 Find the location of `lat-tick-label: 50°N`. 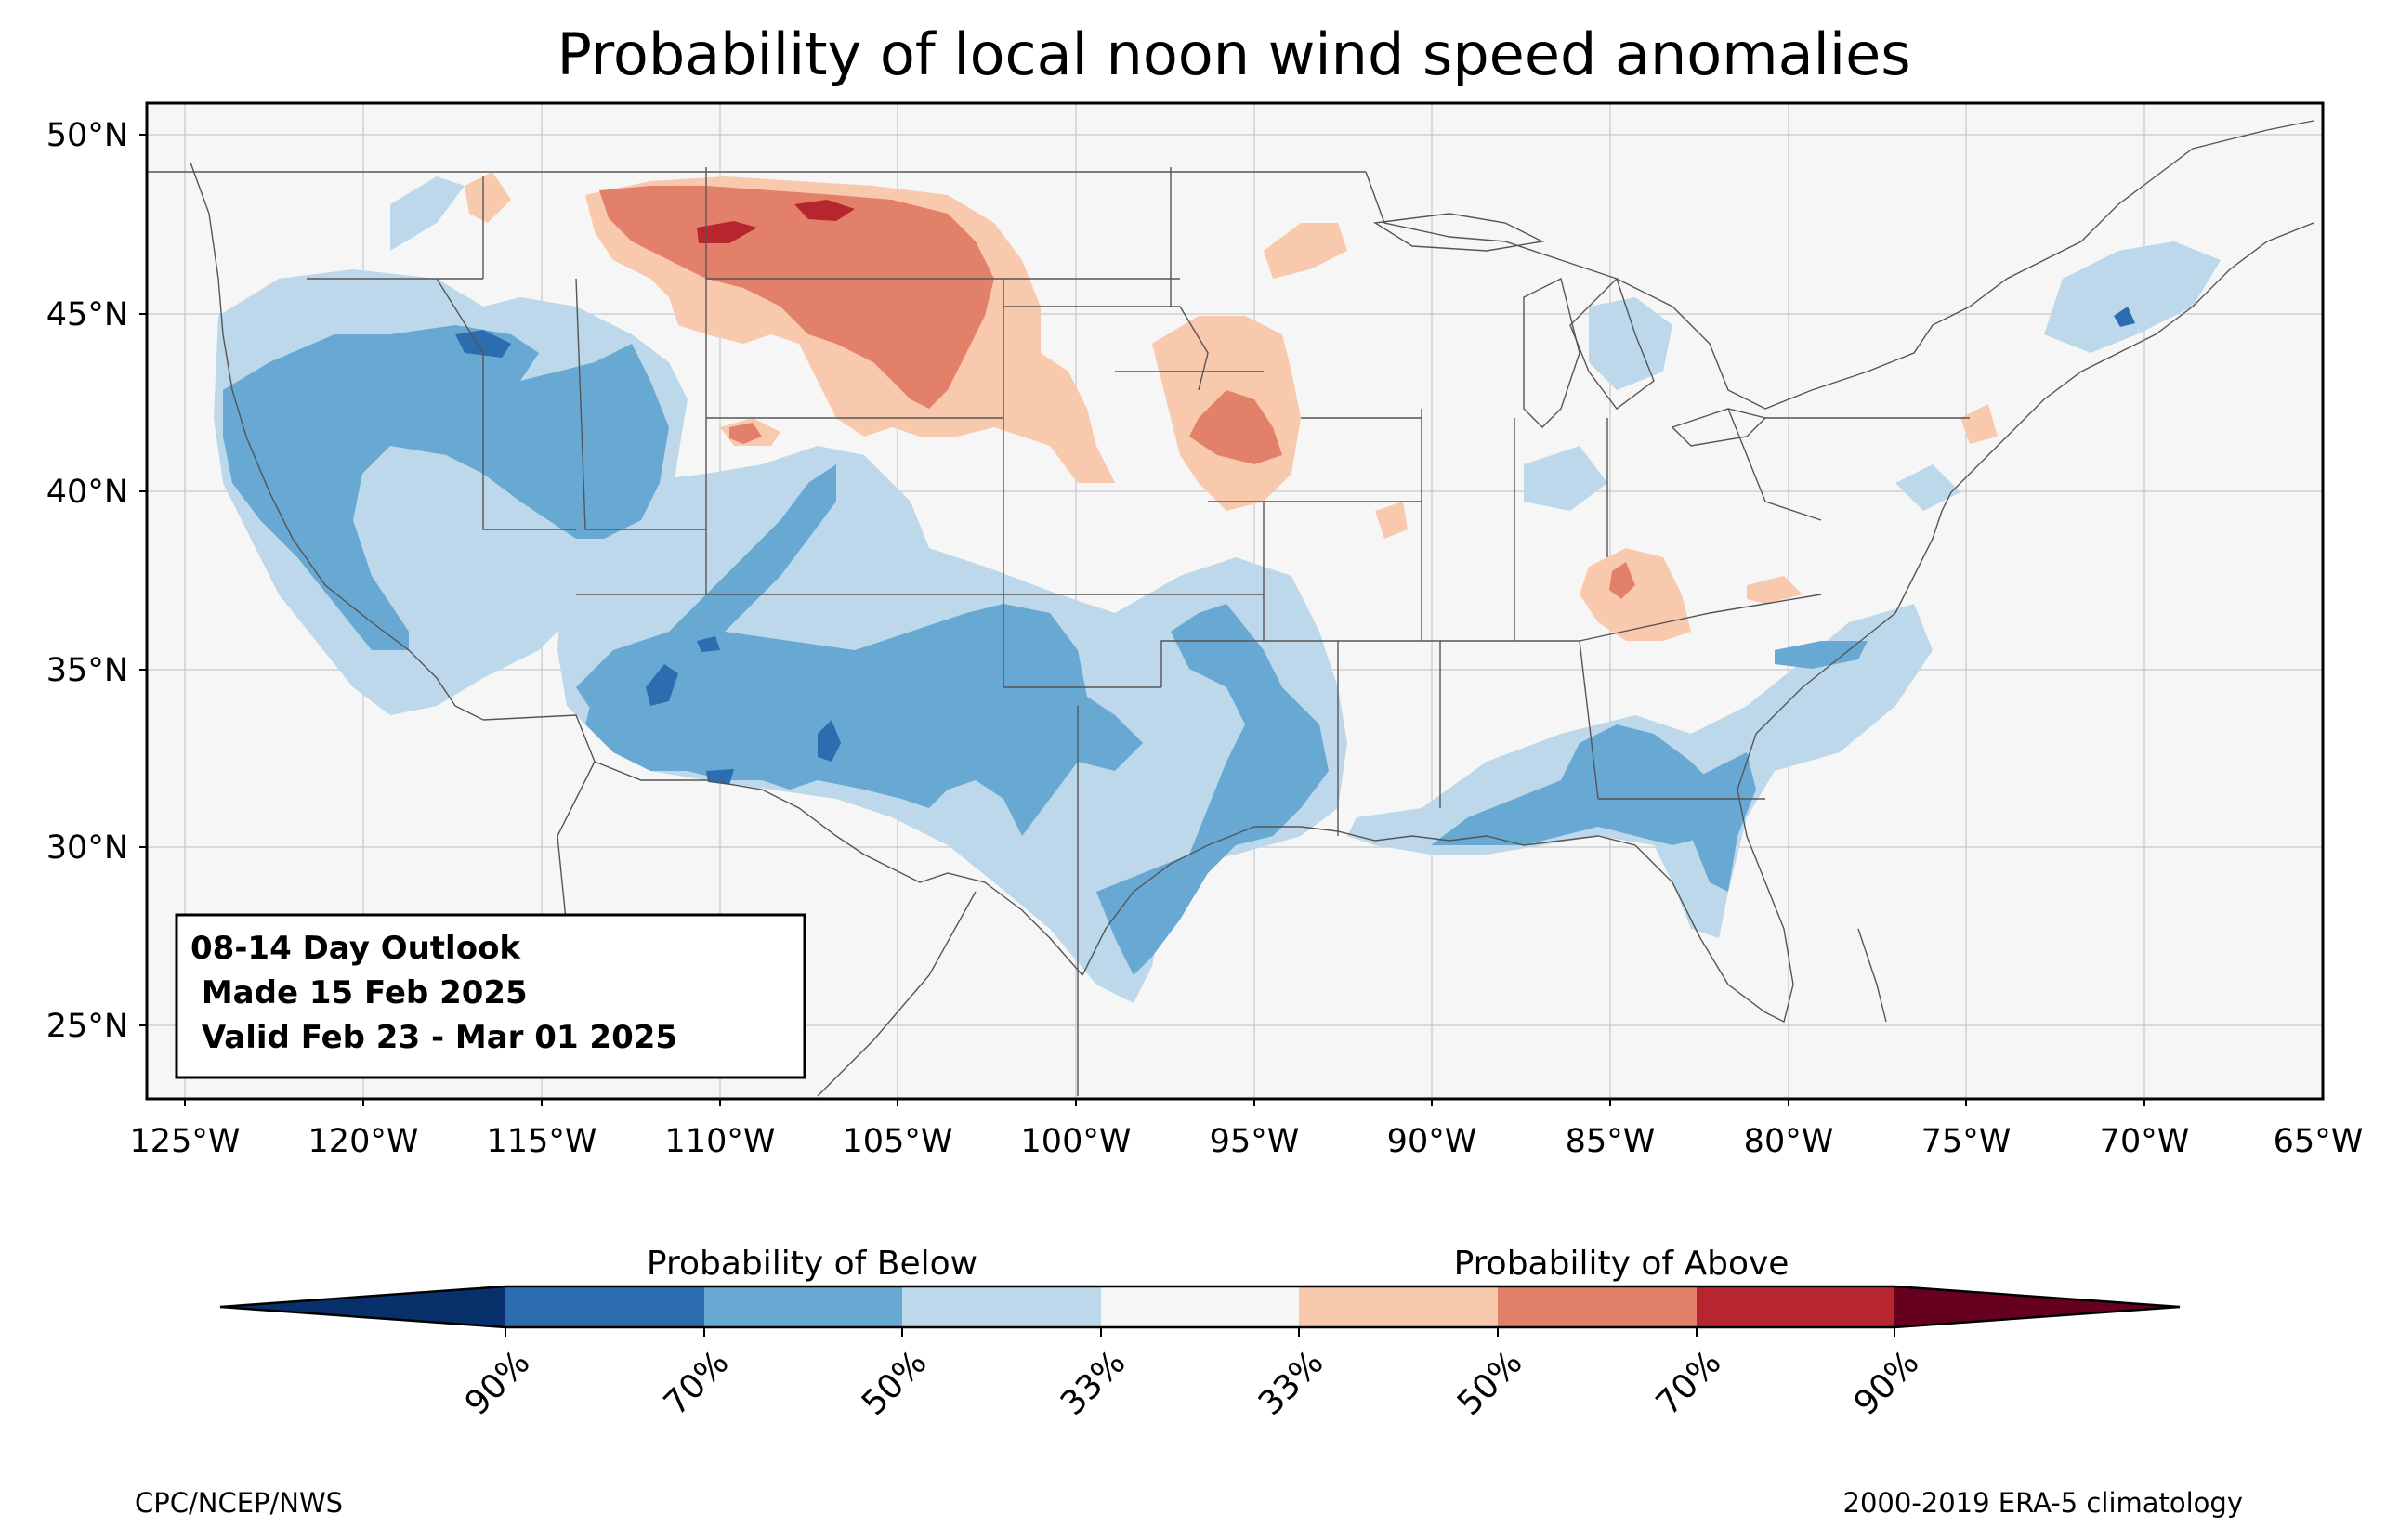

lat-tick-label: 50°N is located at coordinates (87, 135).